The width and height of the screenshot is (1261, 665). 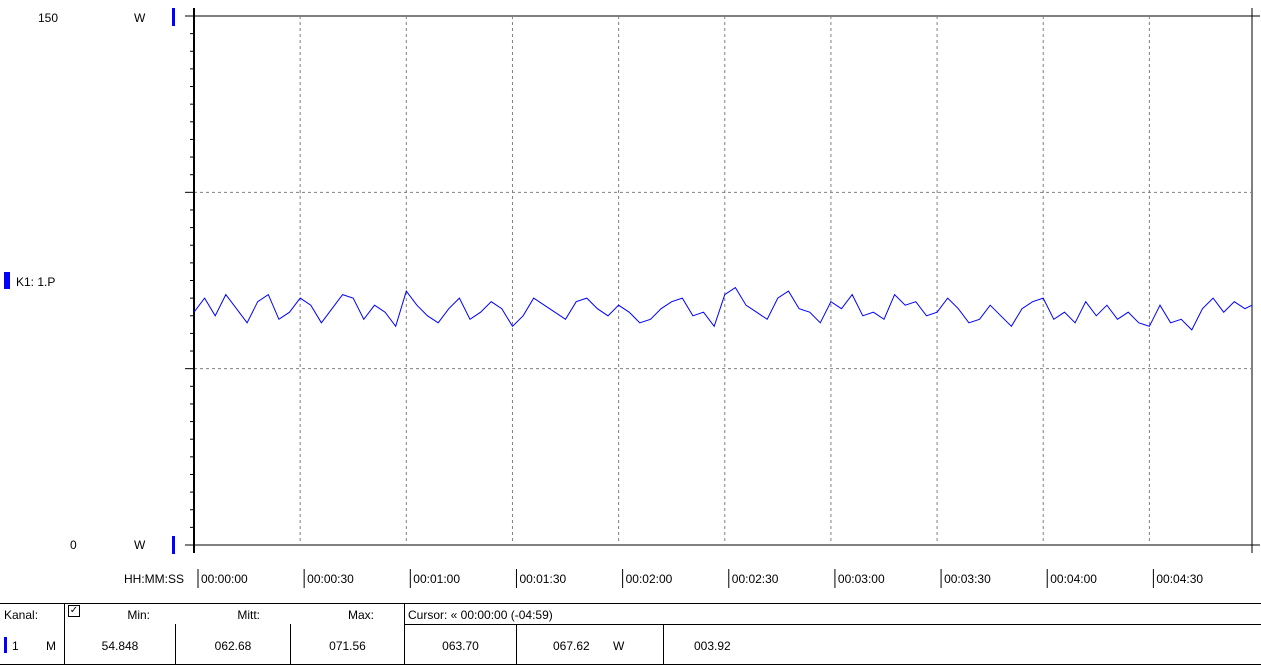 I want to click on x-tick-label: 00:01:00, so click(x=436, y=579).